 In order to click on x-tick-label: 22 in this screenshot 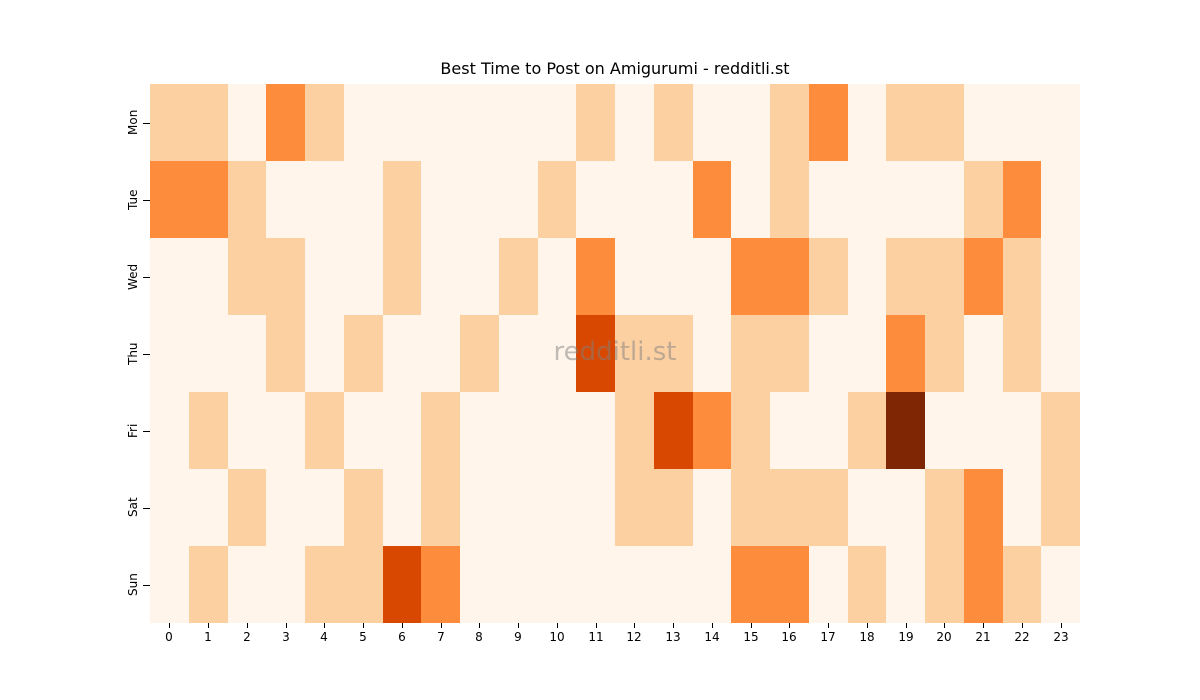, I will do `click(1022, 637)`.